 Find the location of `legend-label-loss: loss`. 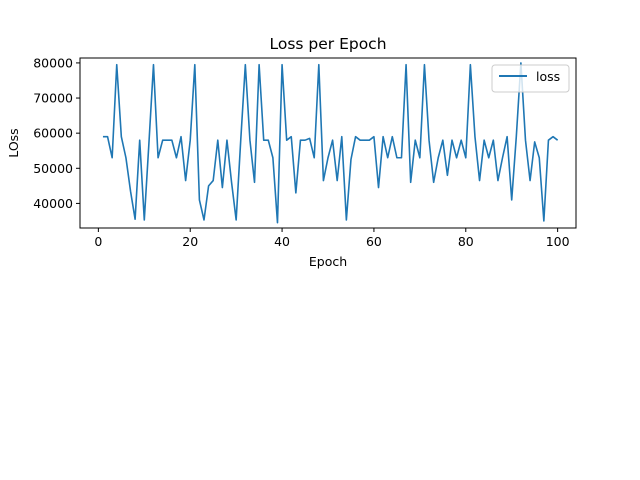

legend-label-loss: loss is located at coordinates (548, 76).